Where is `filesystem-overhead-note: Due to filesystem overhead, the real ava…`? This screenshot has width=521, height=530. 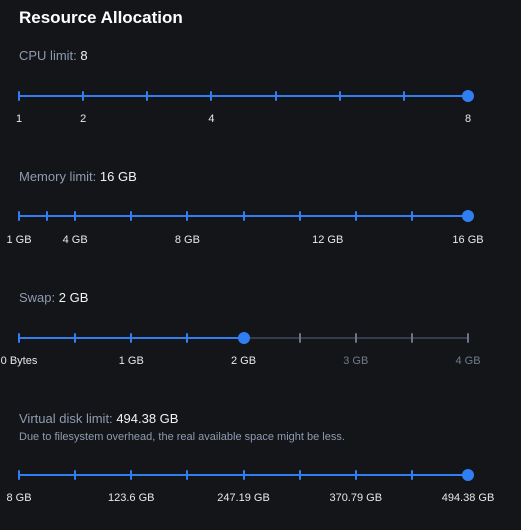 filesystem-overhead-note: Due to filesystem overhead, the real ava… is located at coordinates (182, 437).